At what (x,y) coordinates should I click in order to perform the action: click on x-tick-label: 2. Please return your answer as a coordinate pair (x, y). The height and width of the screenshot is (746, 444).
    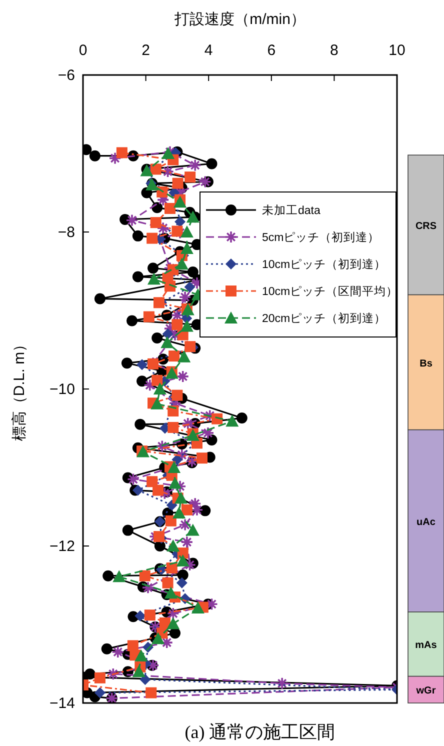
    Looking at the image, I should click on (146, 50).